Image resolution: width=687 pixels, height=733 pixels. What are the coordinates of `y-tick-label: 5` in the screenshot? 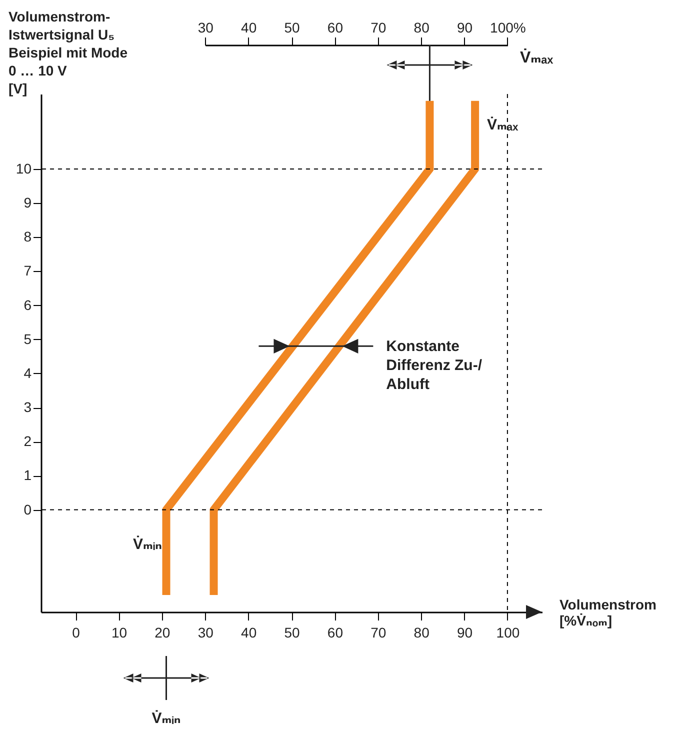 It's located at (28, 338).